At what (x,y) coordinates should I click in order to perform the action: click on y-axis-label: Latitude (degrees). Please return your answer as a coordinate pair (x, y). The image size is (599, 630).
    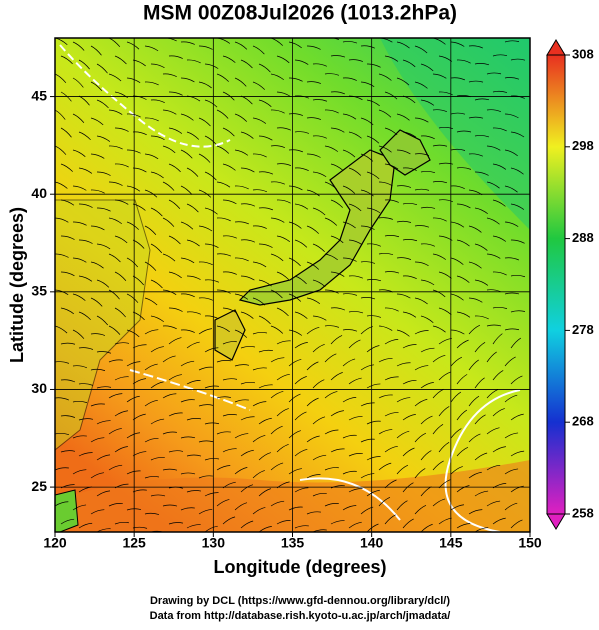
    Looking at the image, I should click on (17, 285).